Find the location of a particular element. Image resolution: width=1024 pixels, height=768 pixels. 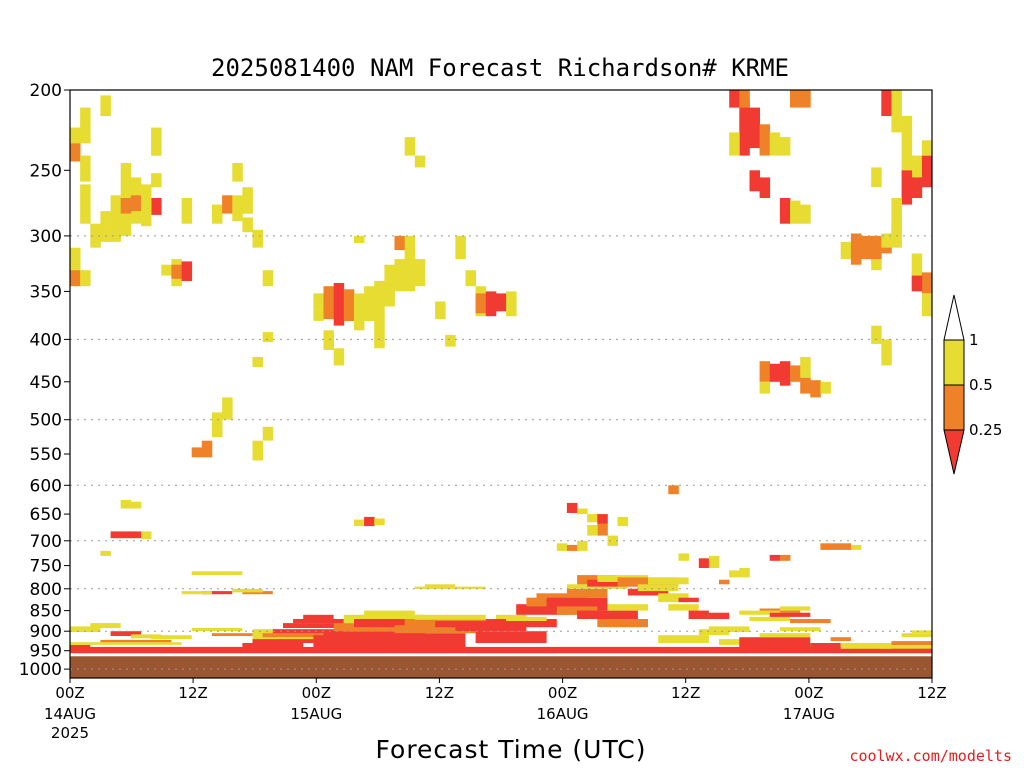

colorbar-top-arrow is located at coordinates (954, 317).